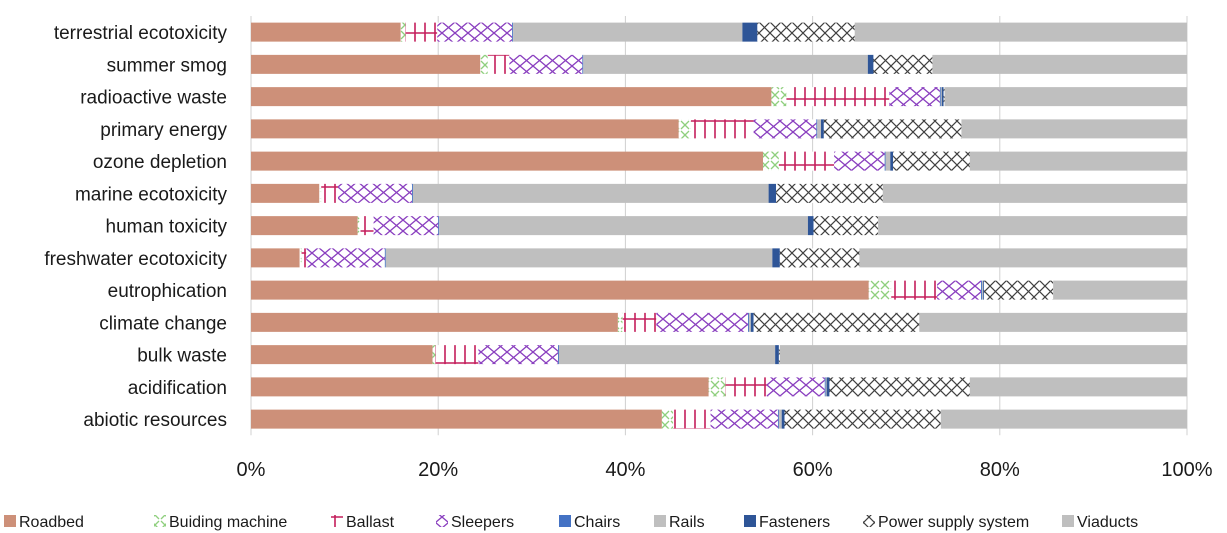 Image resolution: width=1227 pixels, height=533 pixels. What do you see at coordinates (182, 356) in the screenshot?
I see `category-label: bulk waste` at bounding box center [182, 356].